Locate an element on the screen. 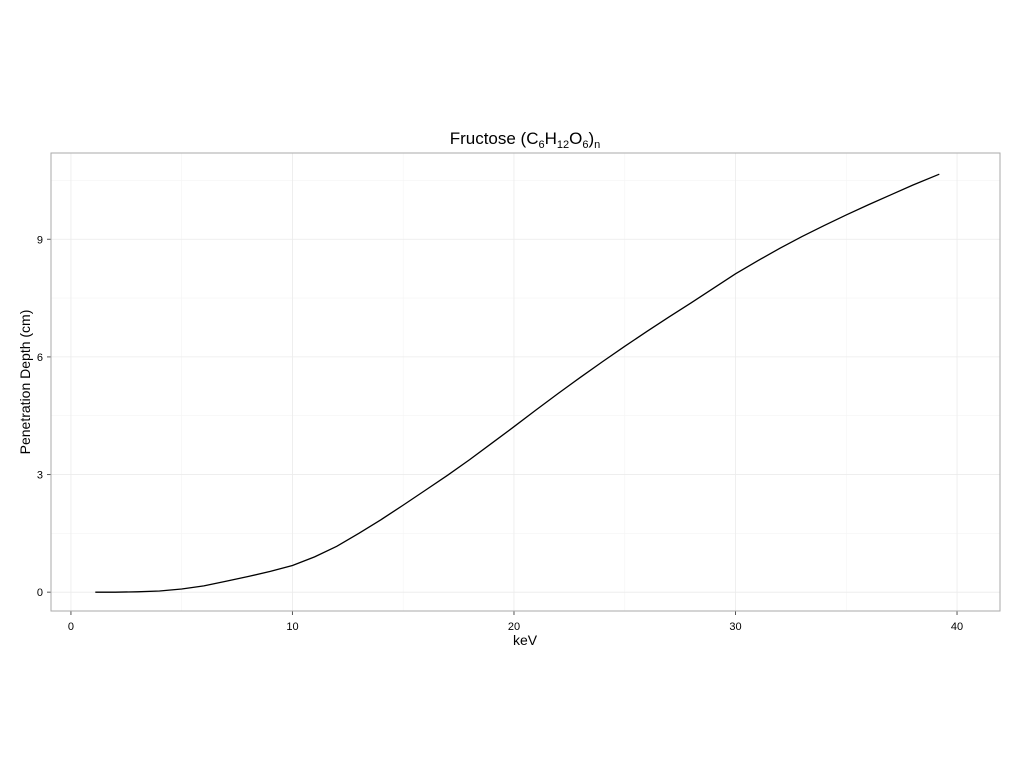  title-text: O is located at coordinates (575, 138).